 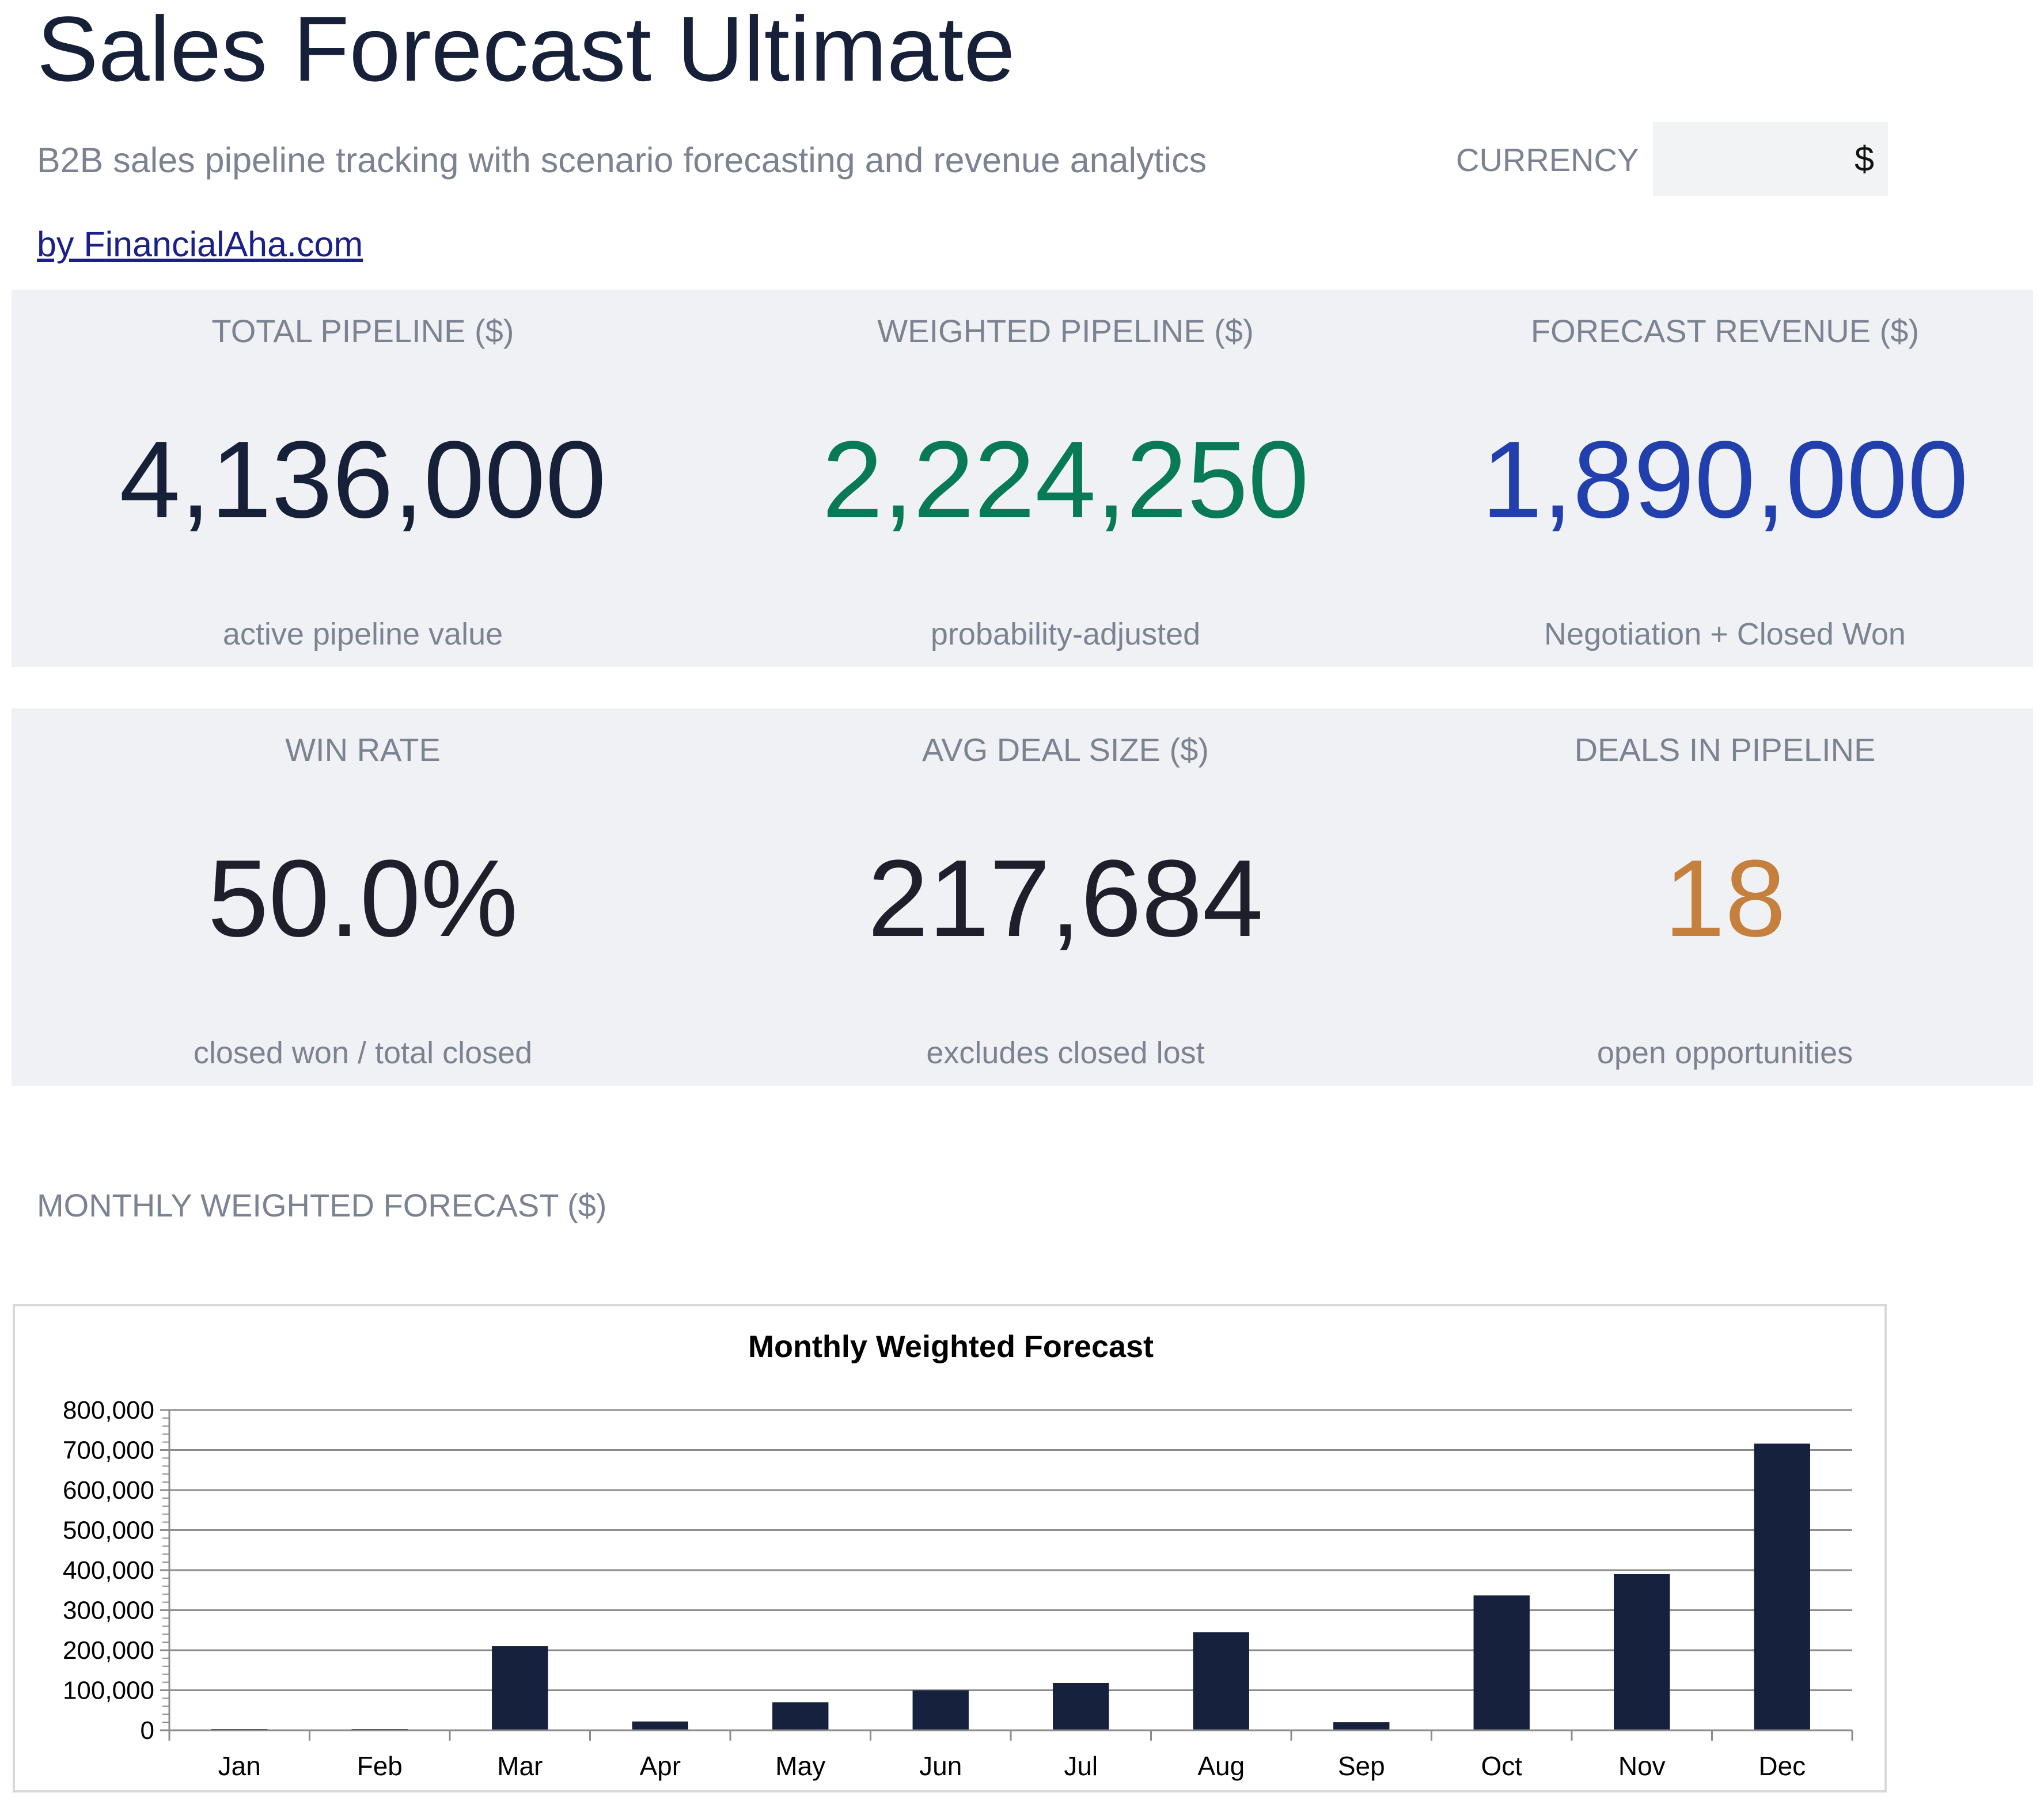 I want to click on currency-label: CURRENCY, so click(x=1547, y=160).